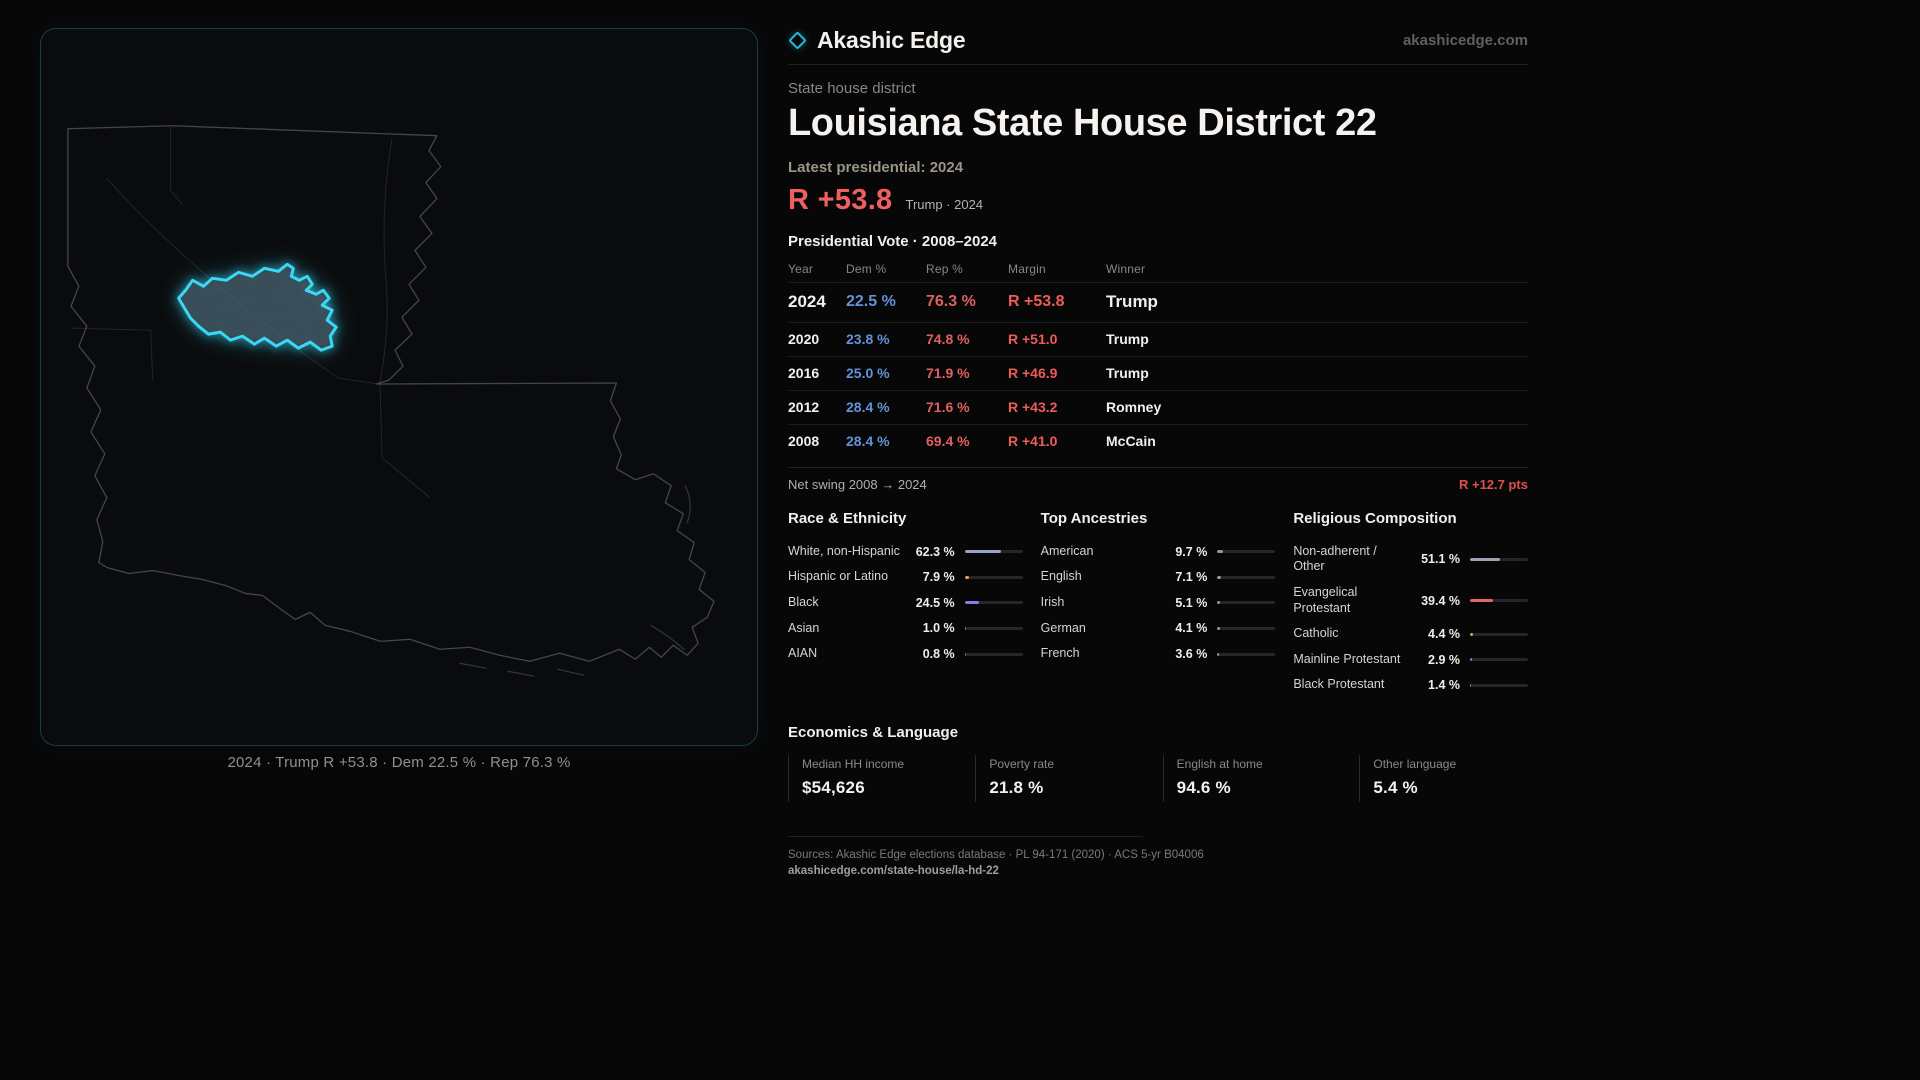  What do you see at coordinates (938, 628) in the screenshot?
I see `demo-value: 1.0 %` at bounding box center [938, 628].